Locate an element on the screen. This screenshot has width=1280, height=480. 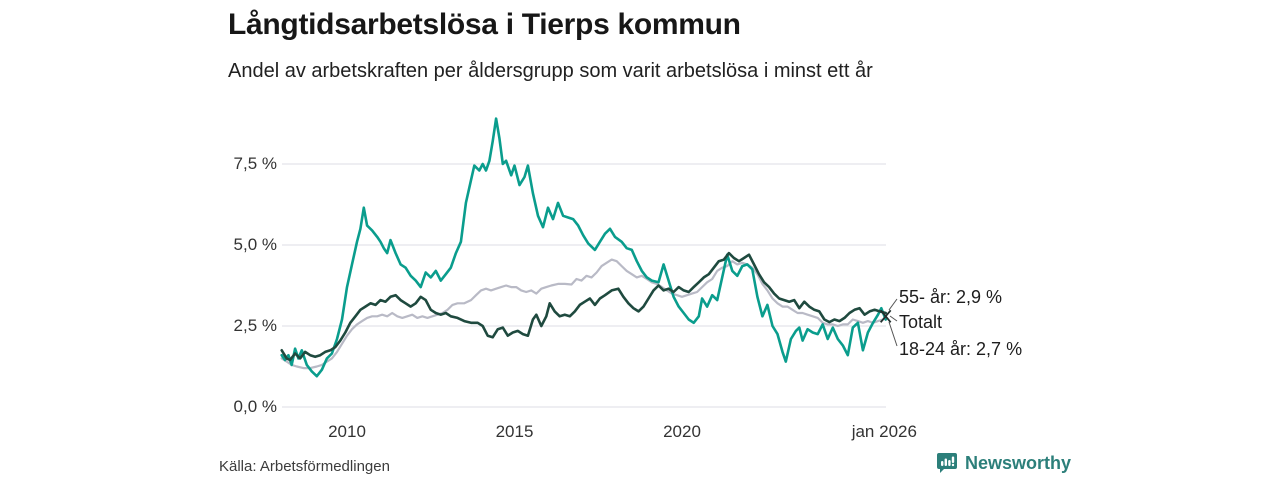
series-line-totalt is located at coordinates (583, 314).